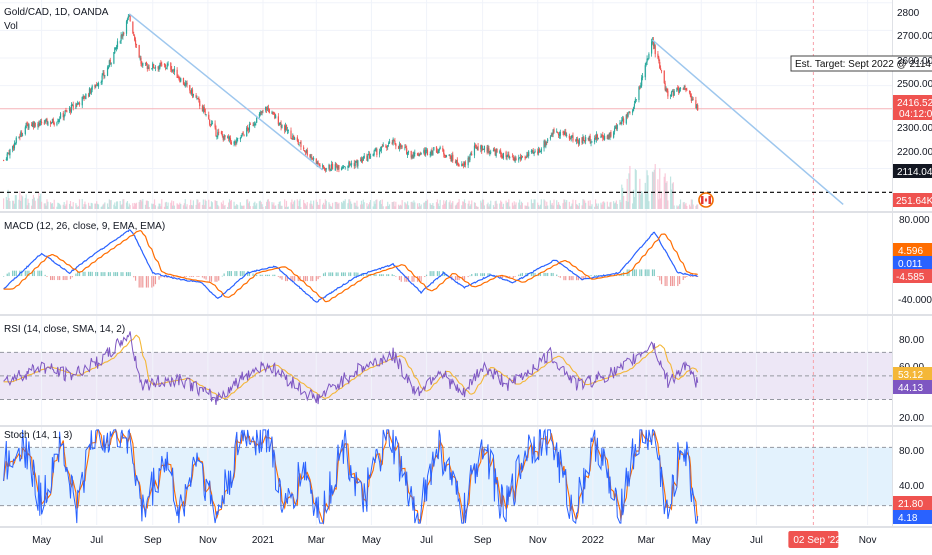 Image resolution: width=932 pixels, height=555 pixels. What do you see at coordinates (861, 63) in the screenshot?
I see `target-annotation: Est. Target: Sept 2022 @ 2114` at bounding box center [861, 63].